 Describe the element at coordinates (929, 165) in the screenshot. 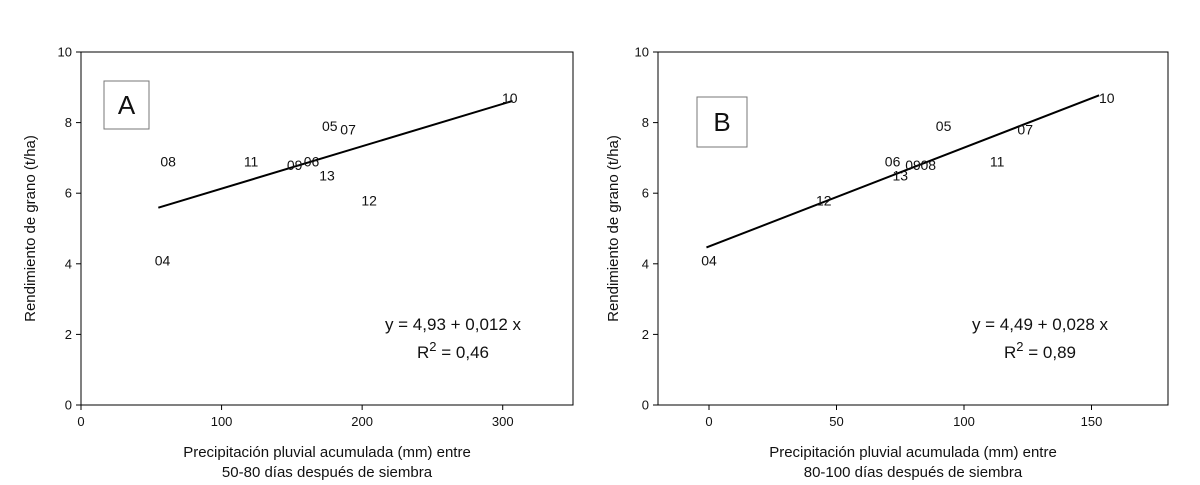

I see `chart-b-data-point-label: 08` at that location.